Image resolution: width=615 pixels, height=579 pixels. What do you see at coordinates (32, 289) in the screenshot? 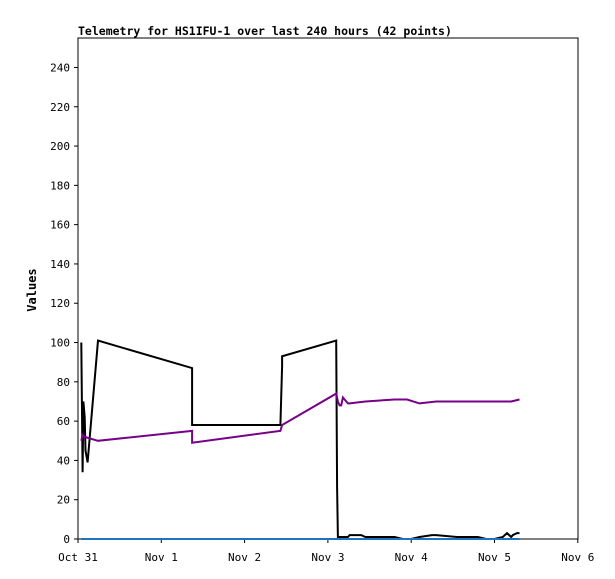
I see `y-axis-label: Values` at bounding box center [32, 289].